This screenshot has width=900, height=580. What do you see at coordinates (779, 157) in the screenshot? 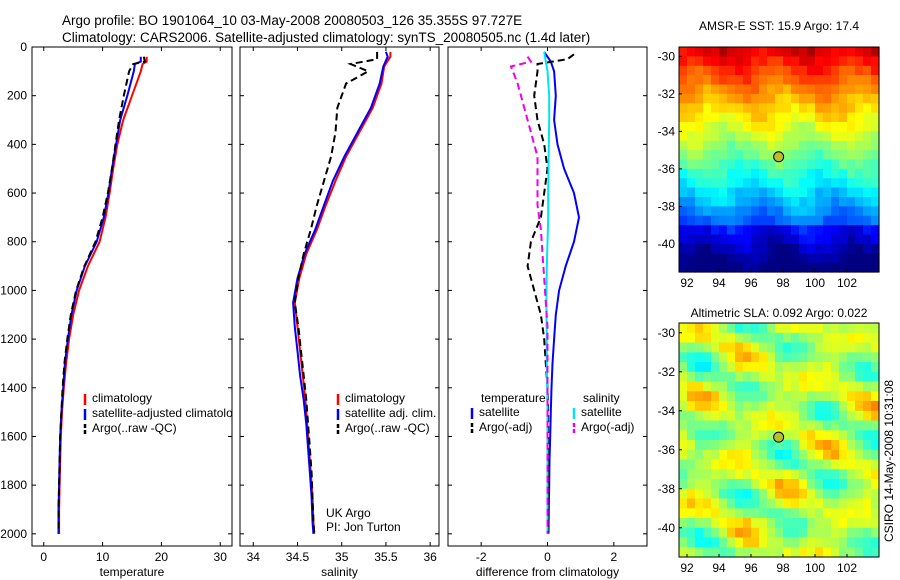
I see `argo-location-marker` at bounding box center [779, 157].